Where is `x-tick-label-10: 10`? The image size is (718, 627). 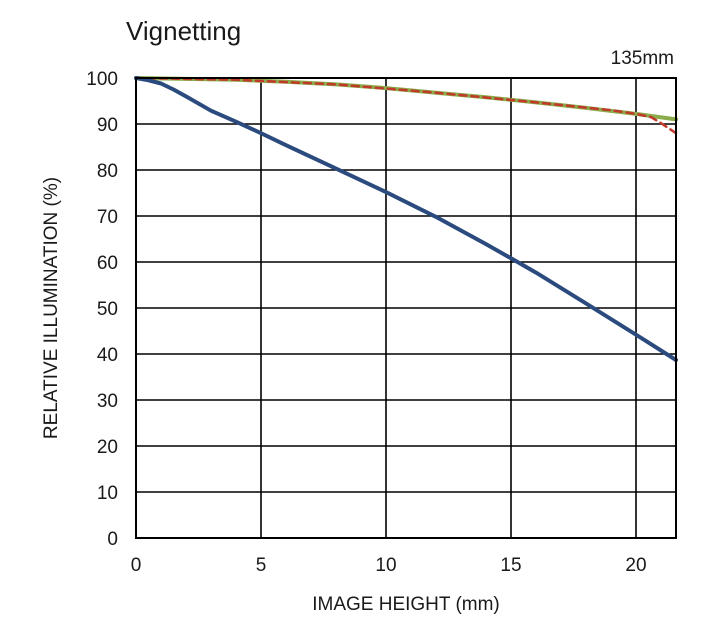
x-tick-label-10: 10 is located at coordinates (385, 565).